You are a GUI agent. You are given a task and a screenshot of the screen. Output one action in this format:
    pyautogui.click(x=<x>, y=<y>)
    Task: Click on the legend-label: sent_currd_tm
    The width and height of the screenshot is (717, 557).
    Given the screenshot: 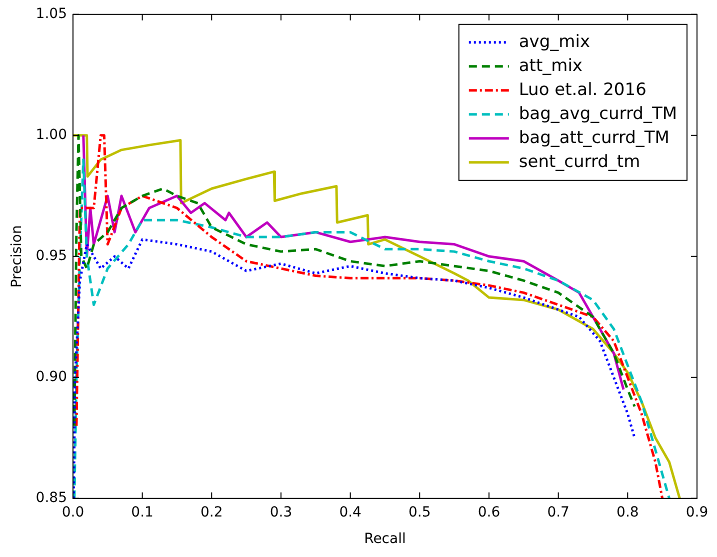 What is the action you would take?
    pyautogui.click(x=579, y=162)
    